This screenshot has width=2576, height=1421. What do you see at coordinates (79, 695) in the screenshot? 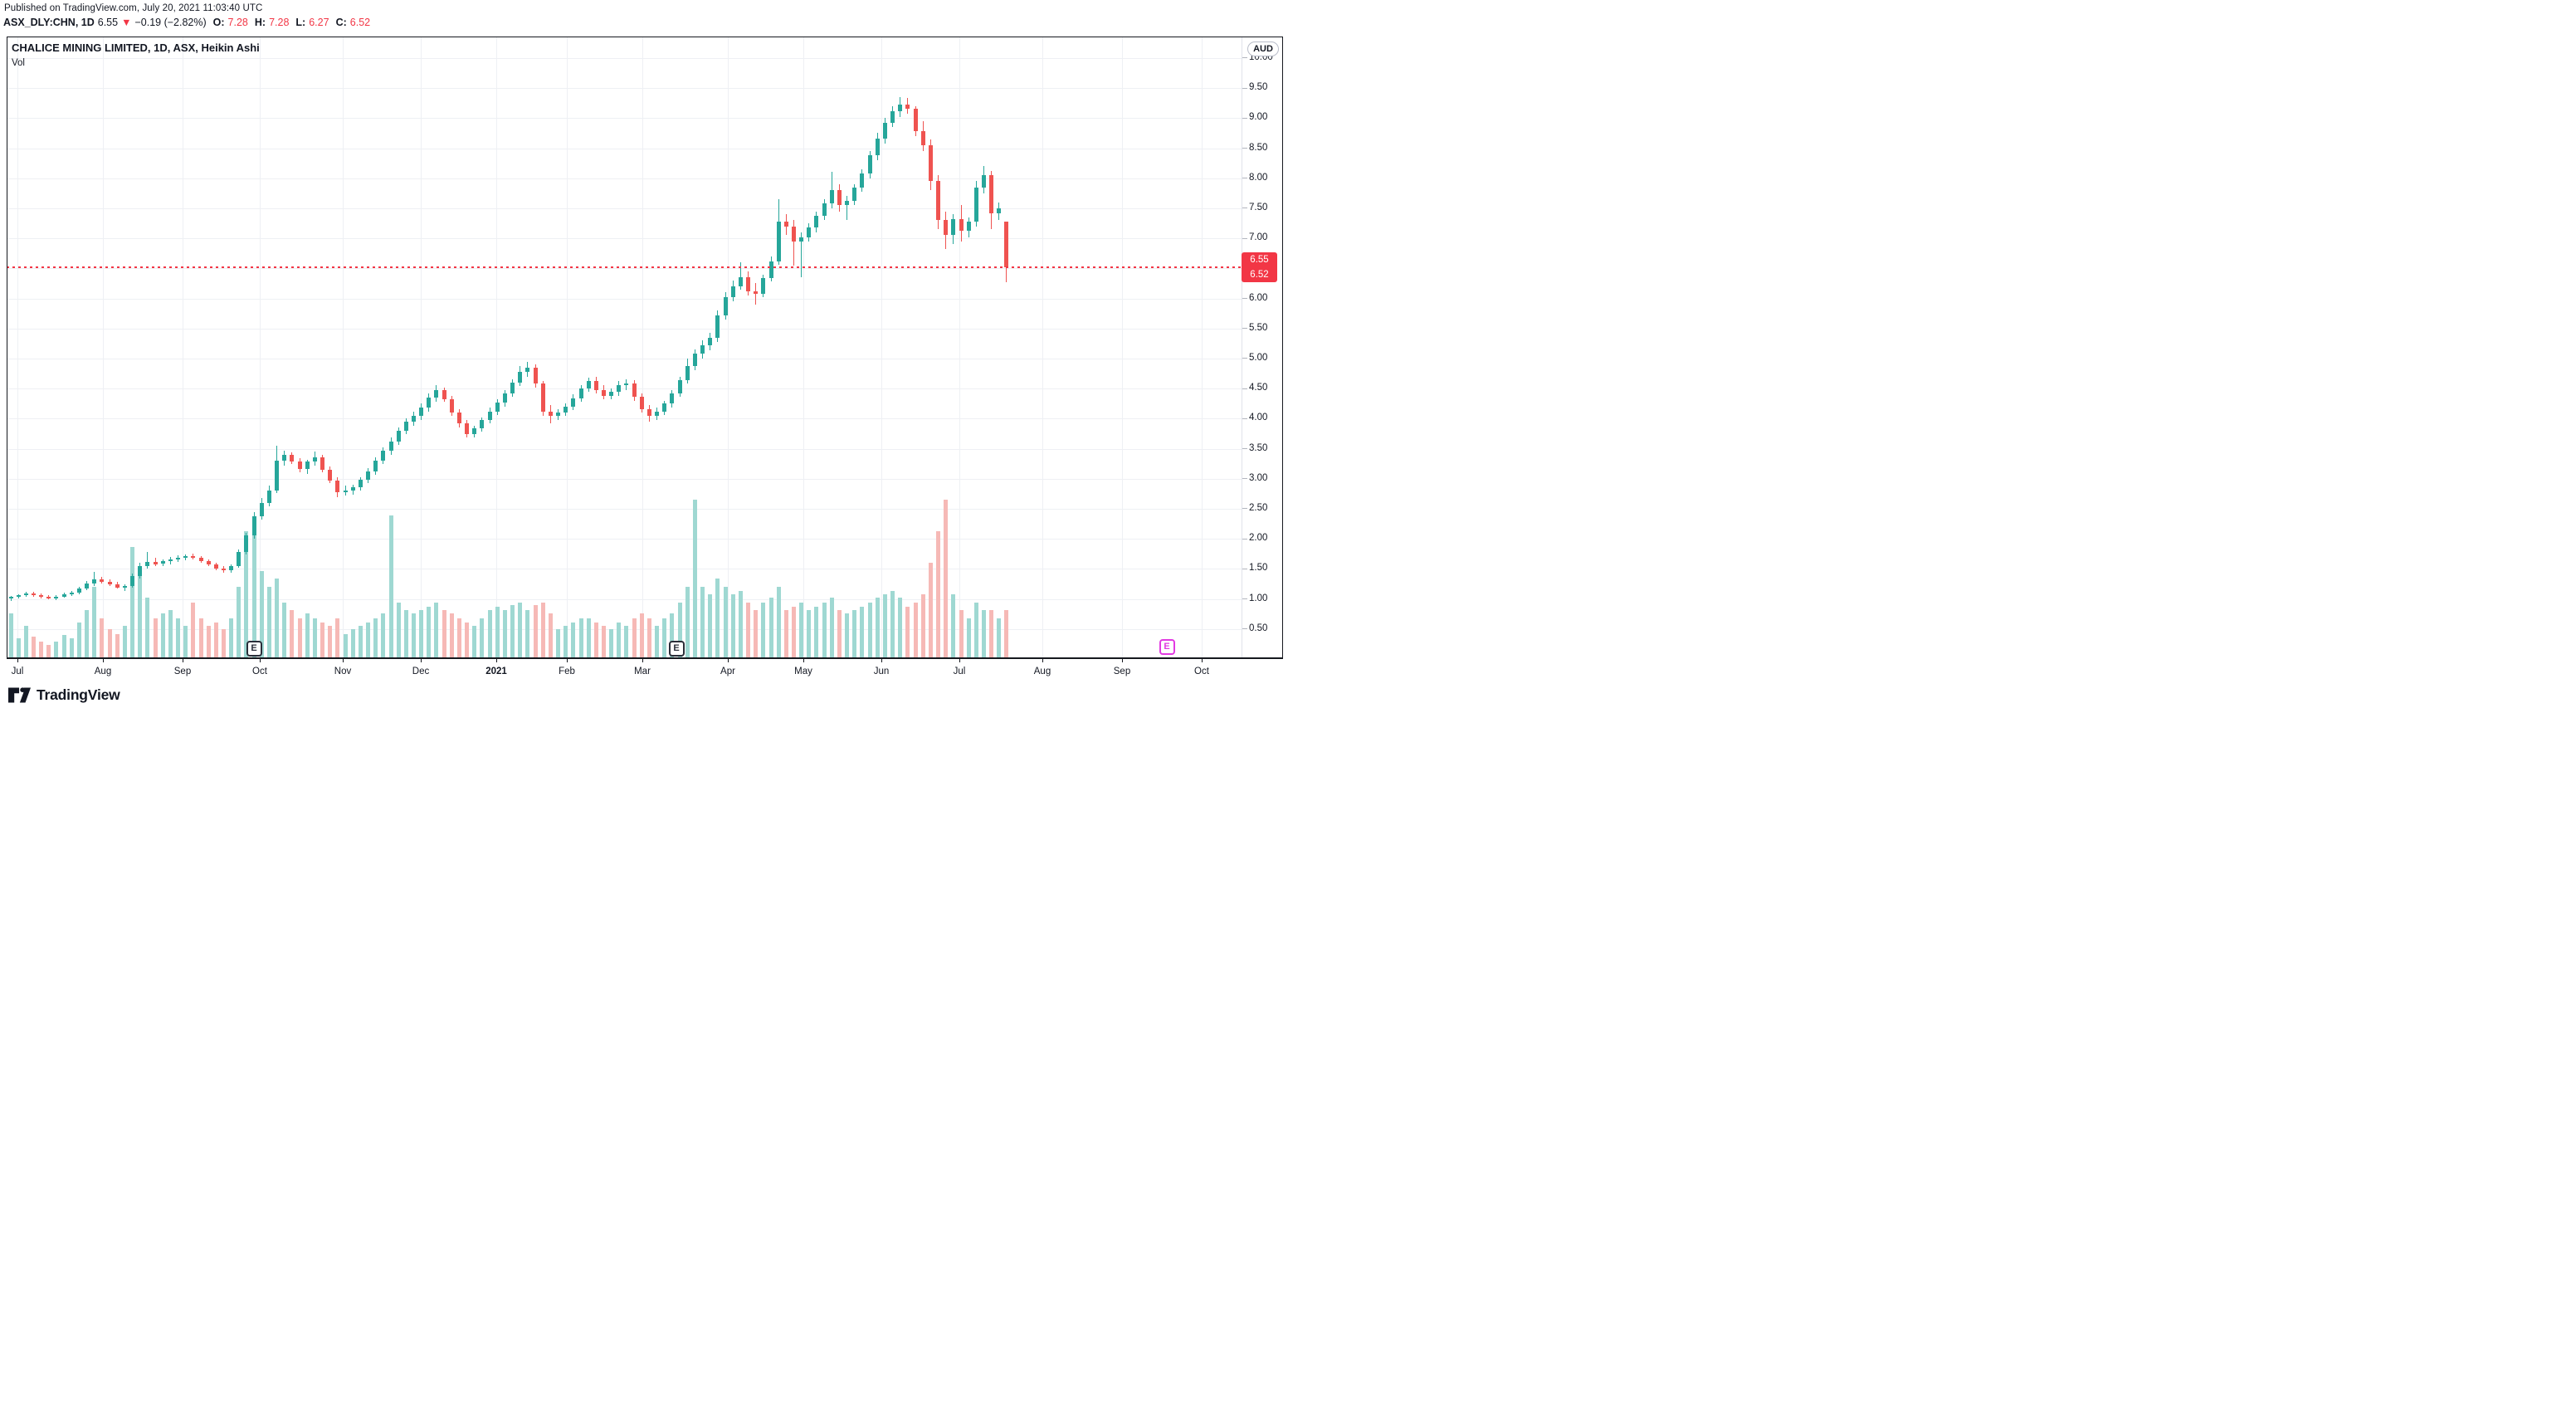
I see `tradingview-logo-text: TradingView` at bounding box center [79, 695].